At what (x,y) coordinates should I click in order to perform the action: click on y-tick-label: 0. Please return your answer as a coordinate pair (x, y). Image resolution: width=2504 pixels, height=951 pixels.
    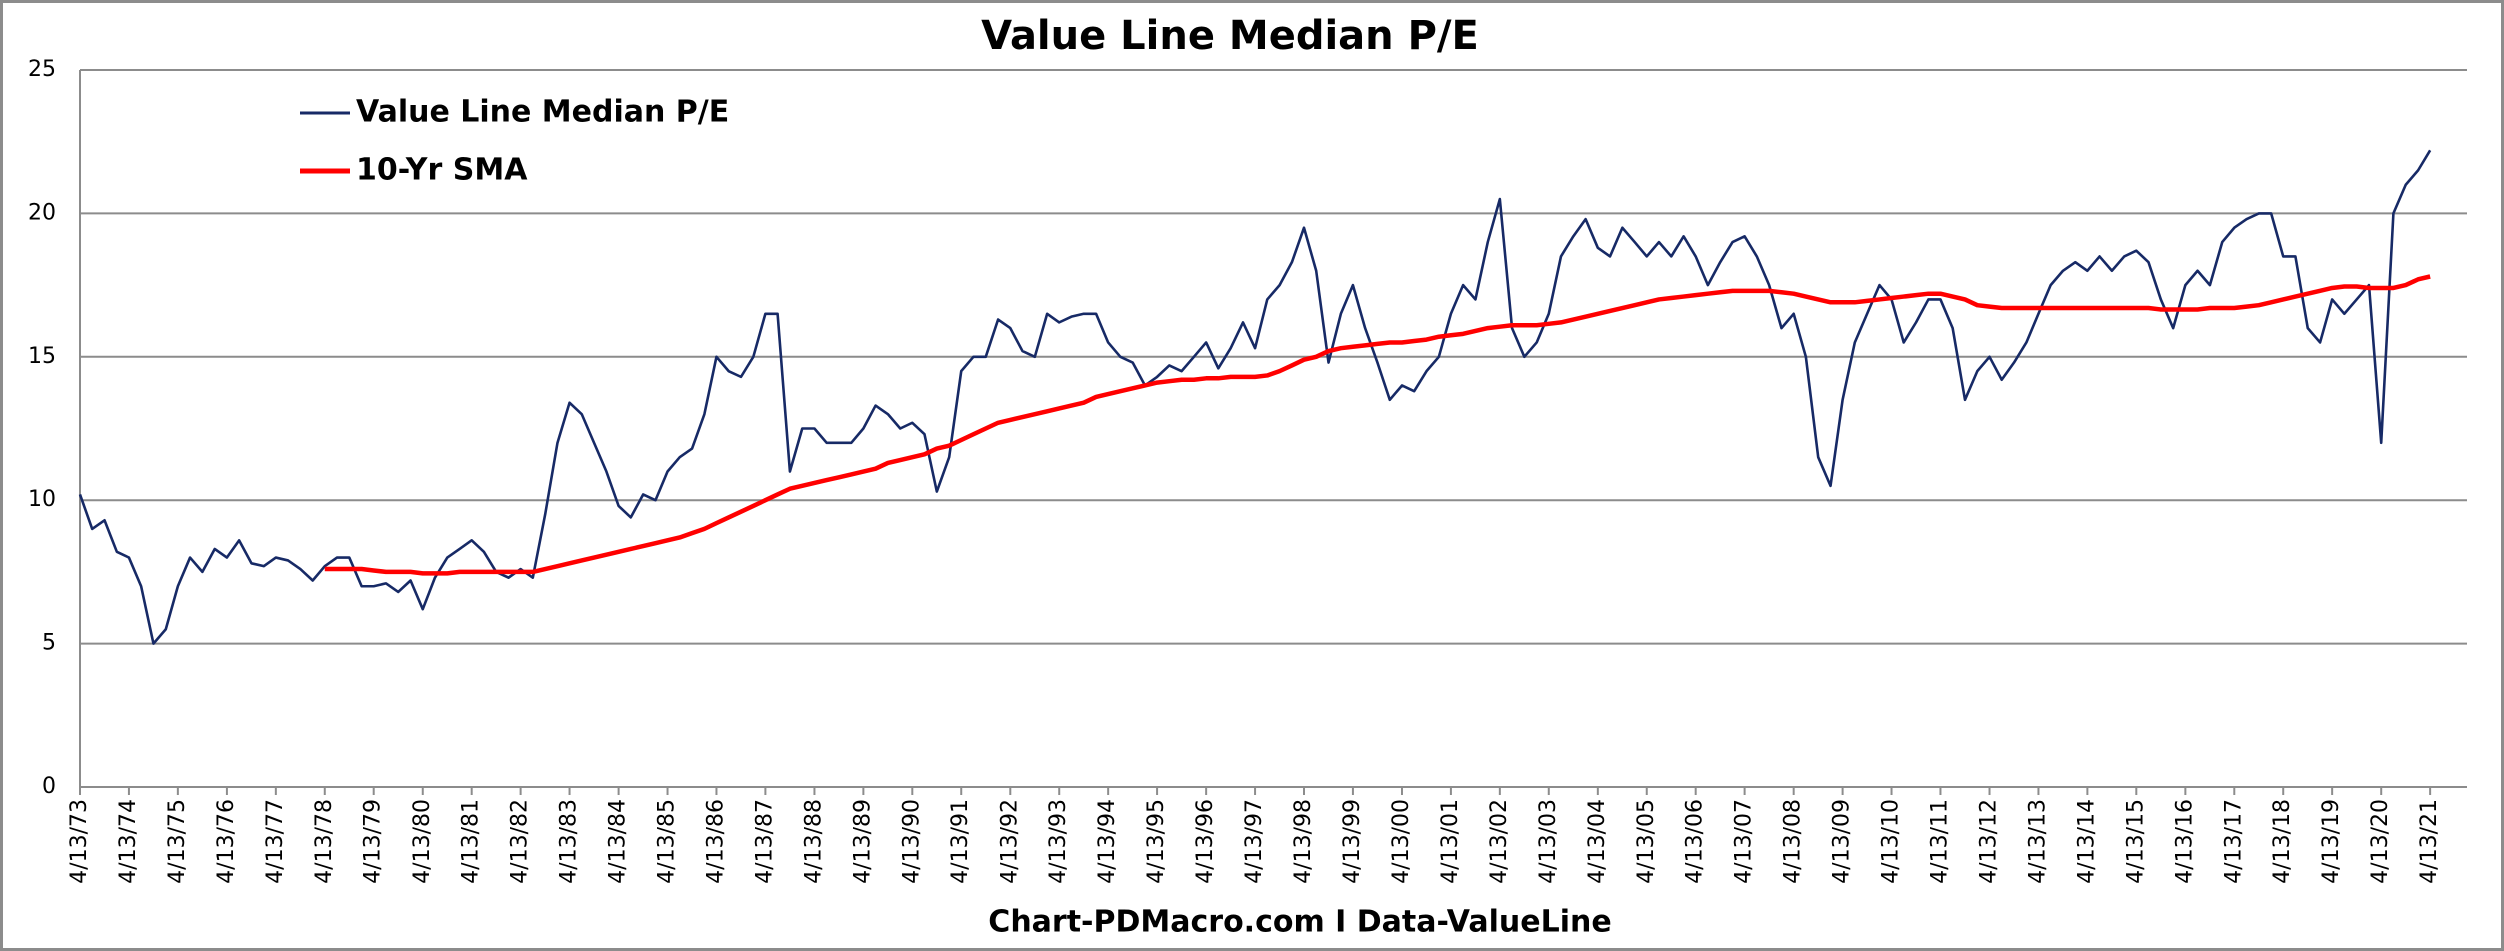
    Looking at the image, I should click on (49, 786).